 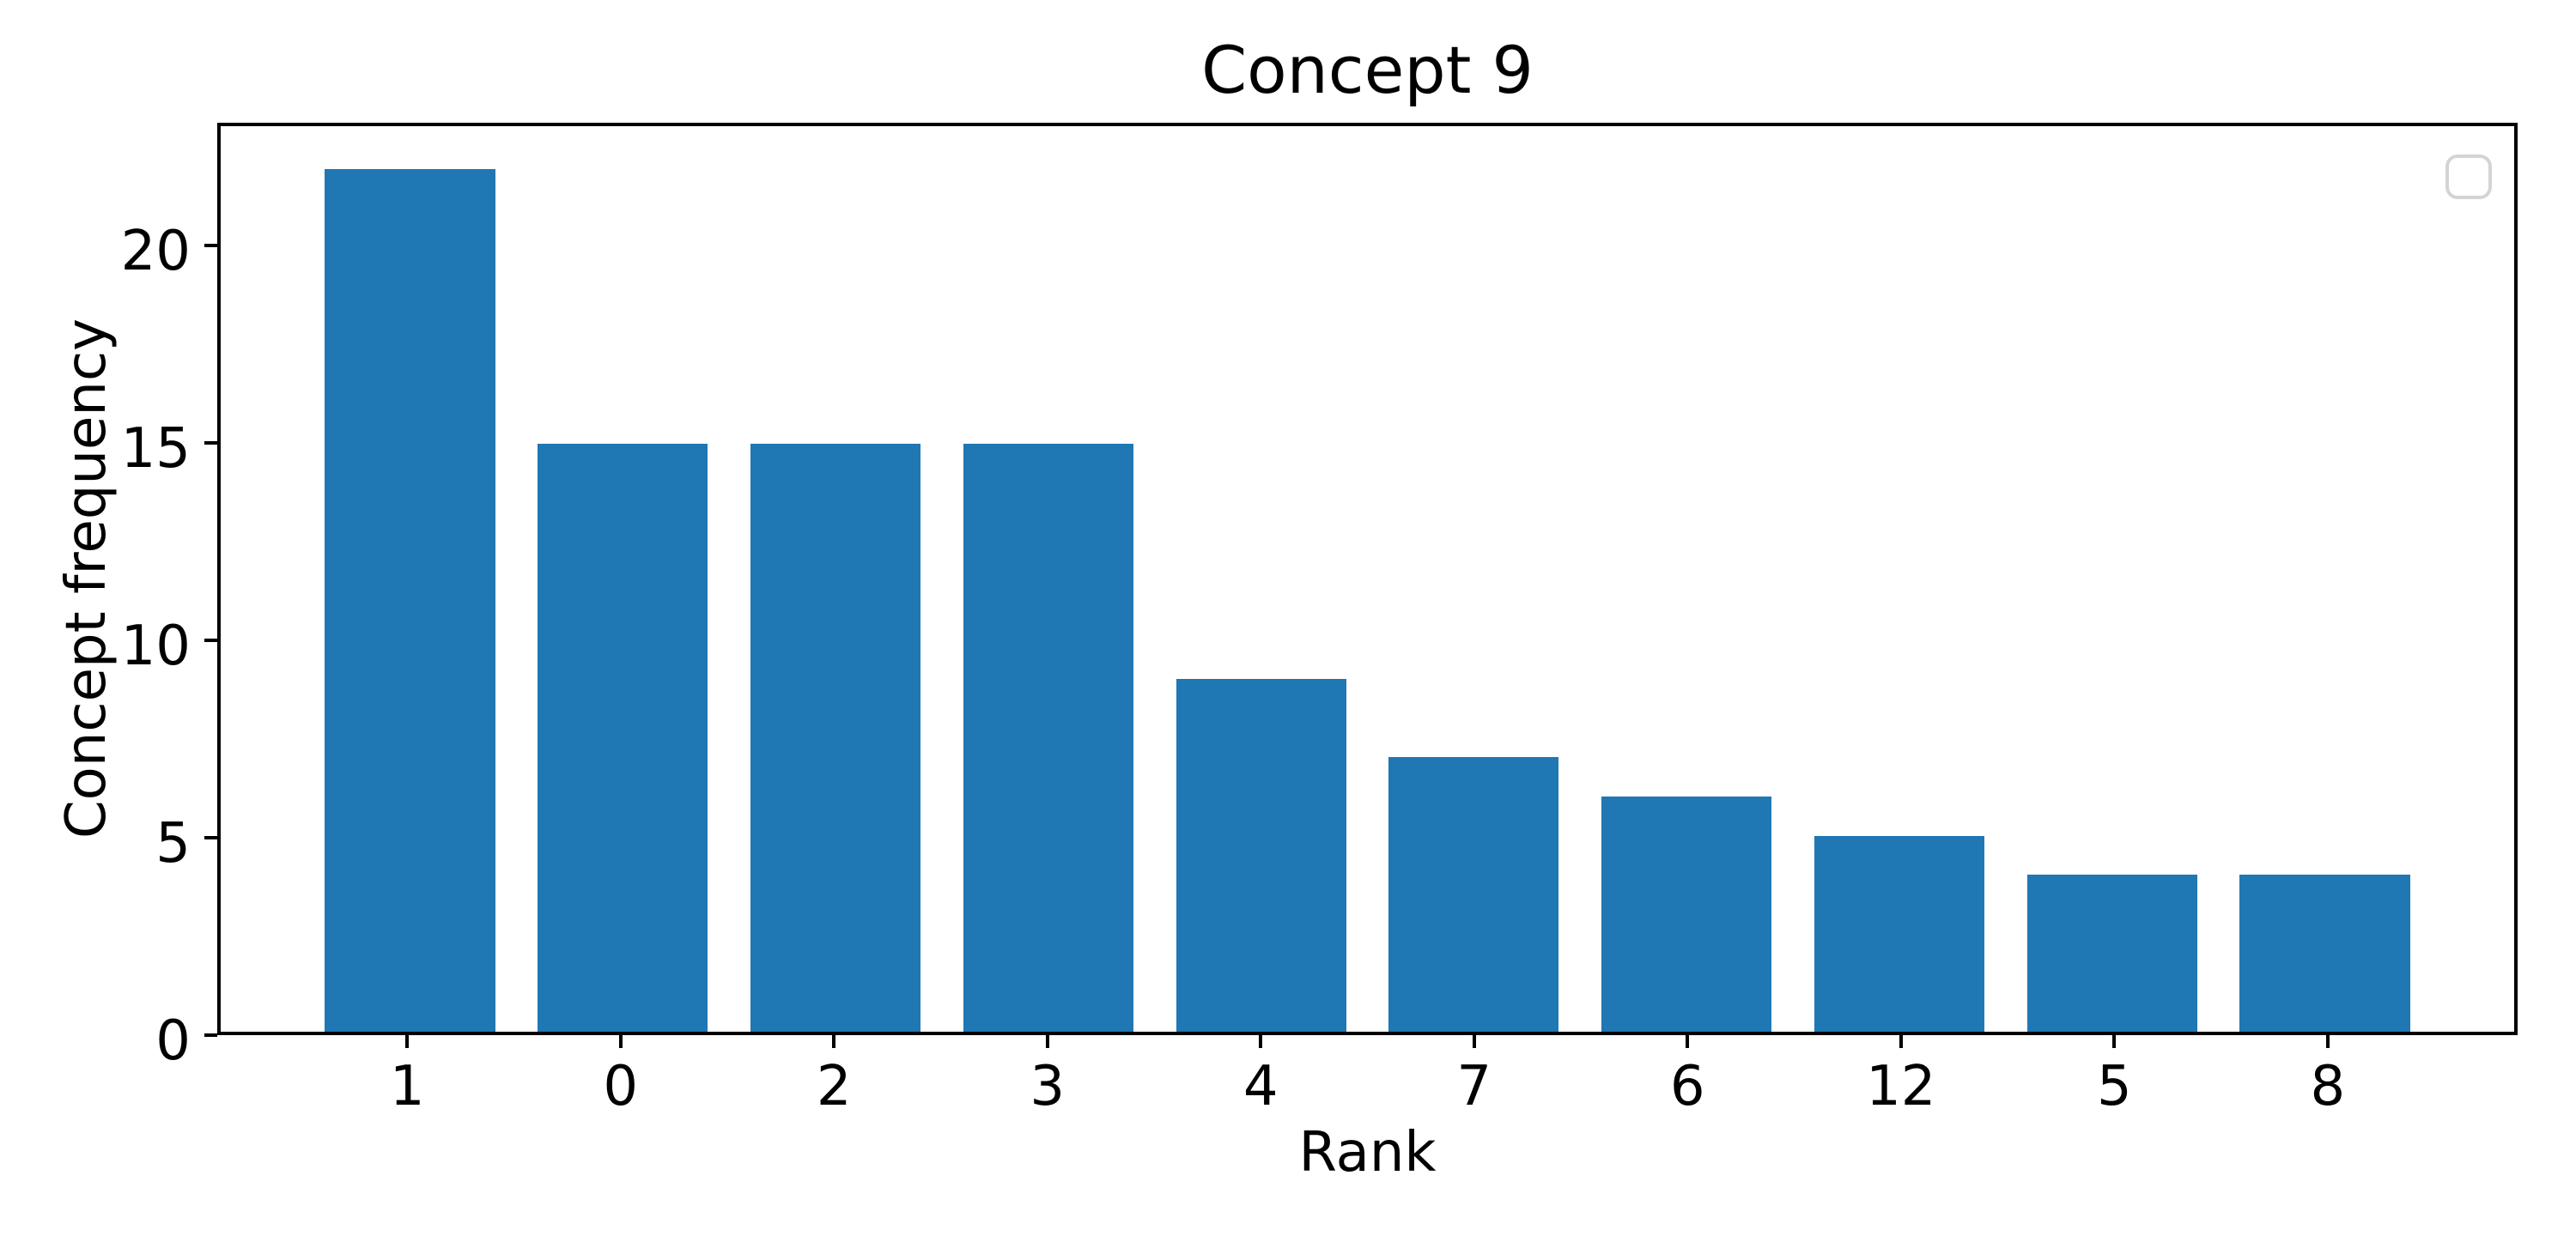 What do you see at coordinates (173, 843) in the screenshot?
I see `y-tick-label: 5` at bounding box center [173, 843].